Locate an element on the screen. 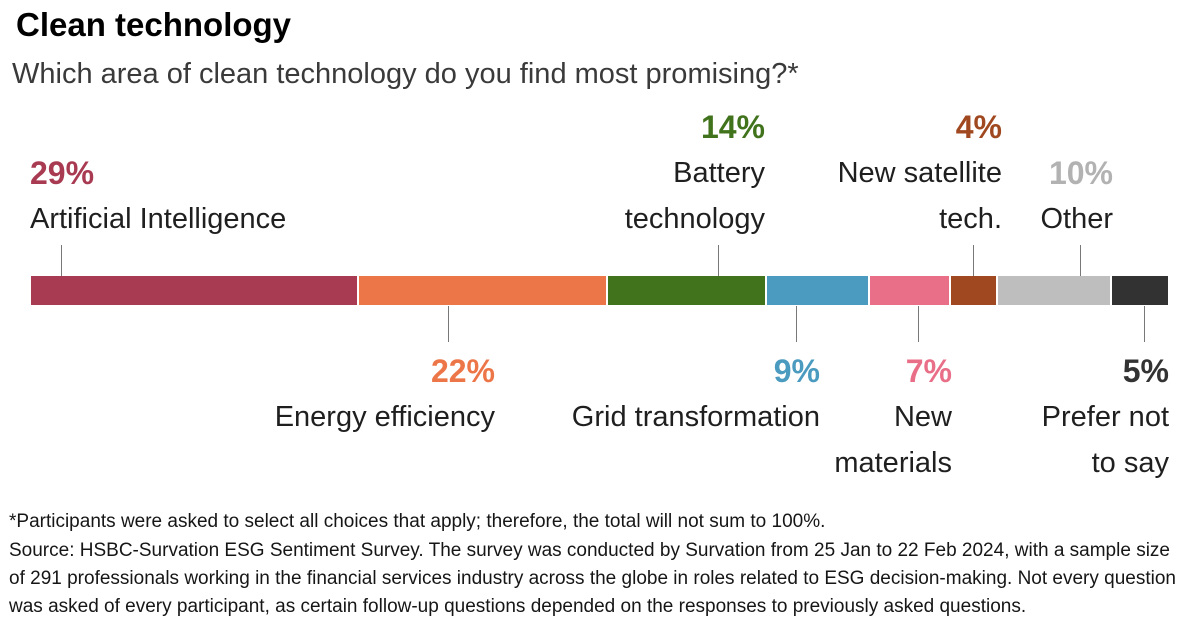  category-label-line-2: to say is located at coordinates (1130, 463).